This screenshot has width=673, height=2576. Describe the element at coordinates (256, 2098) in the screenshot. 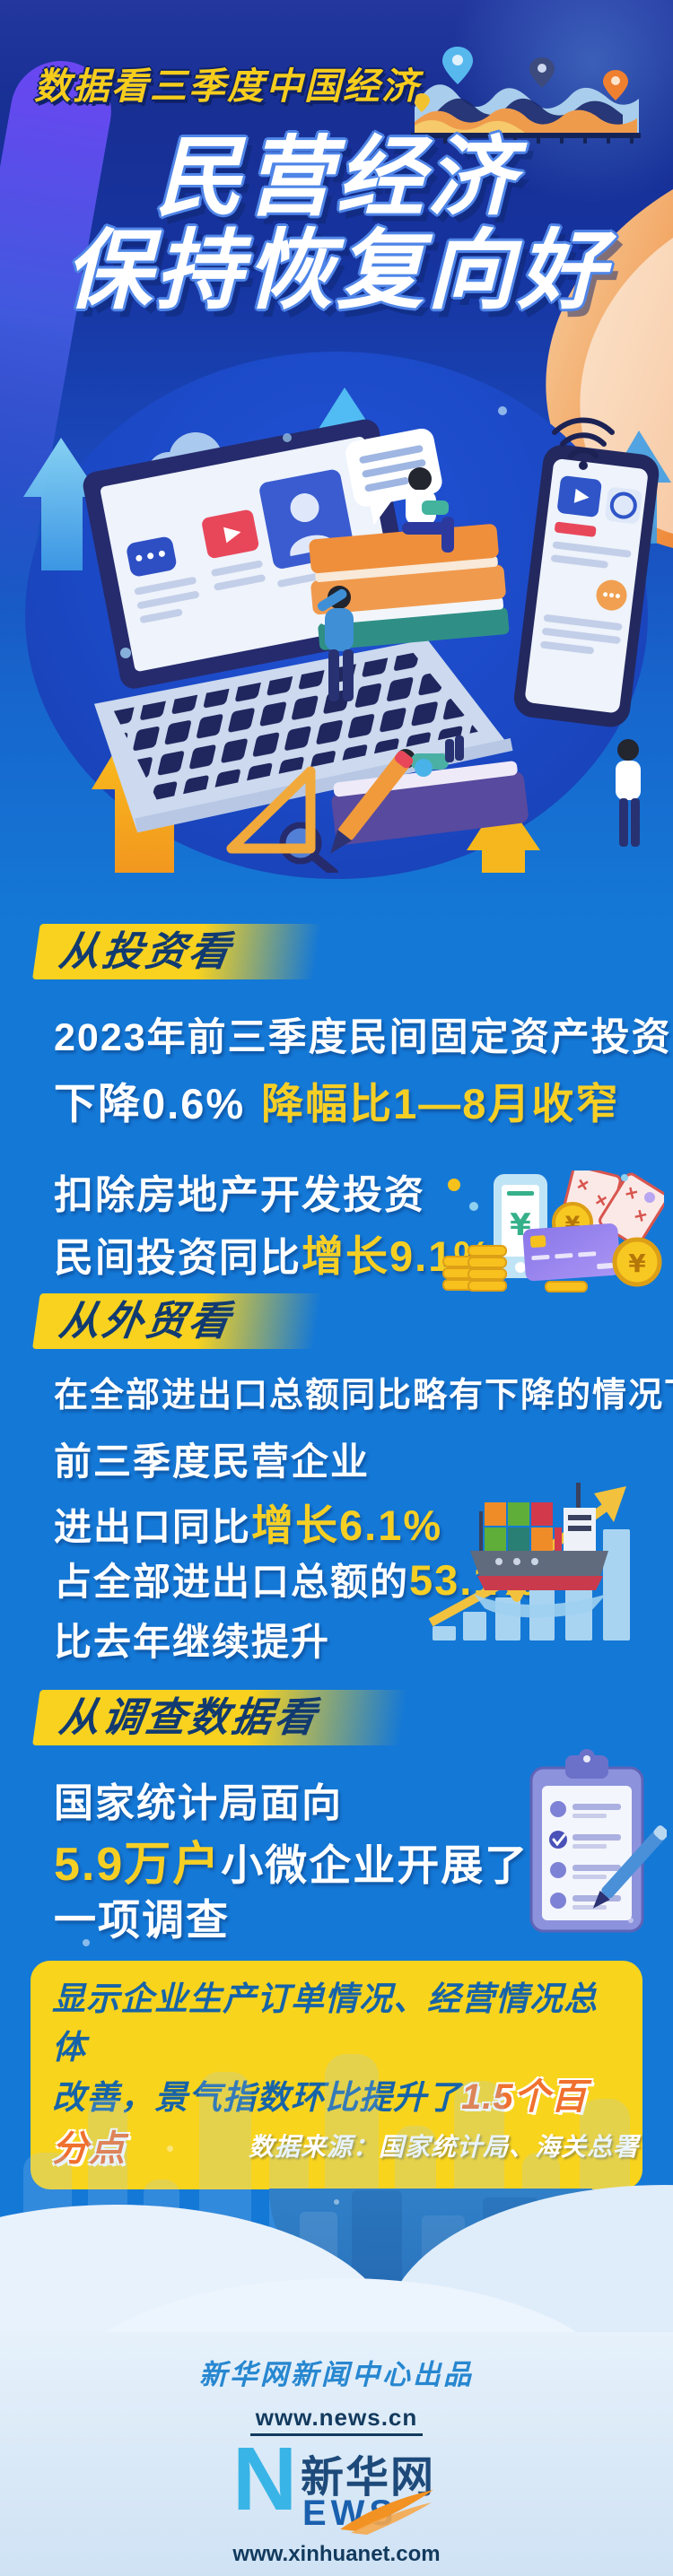

I see `highlight-line-2-prefix: 改善，景气指数环比提升了` at that location.